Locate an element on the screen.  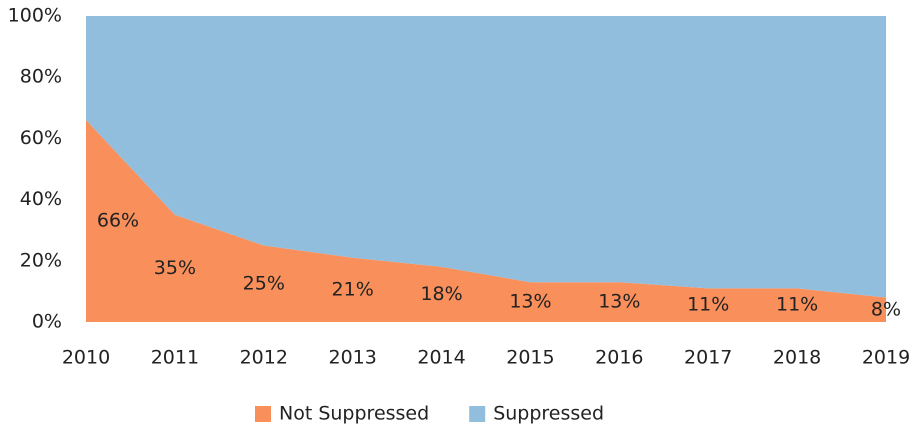
x-tick-label: 2011 is located at coordinates (175, 358).